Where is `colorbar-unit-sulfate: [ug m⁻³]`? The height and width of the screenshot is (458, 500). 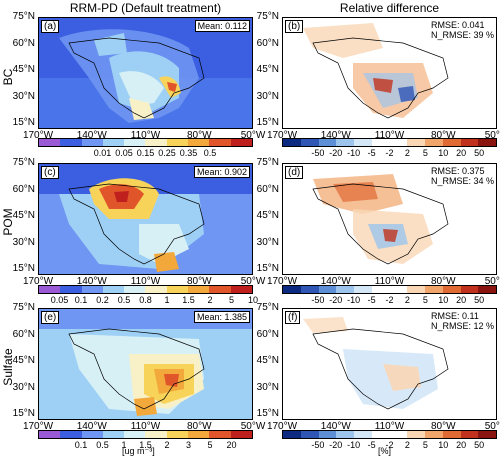 colorbar-unit-sulfate: [ug m⁻³] is located at coordinates (138, 451).